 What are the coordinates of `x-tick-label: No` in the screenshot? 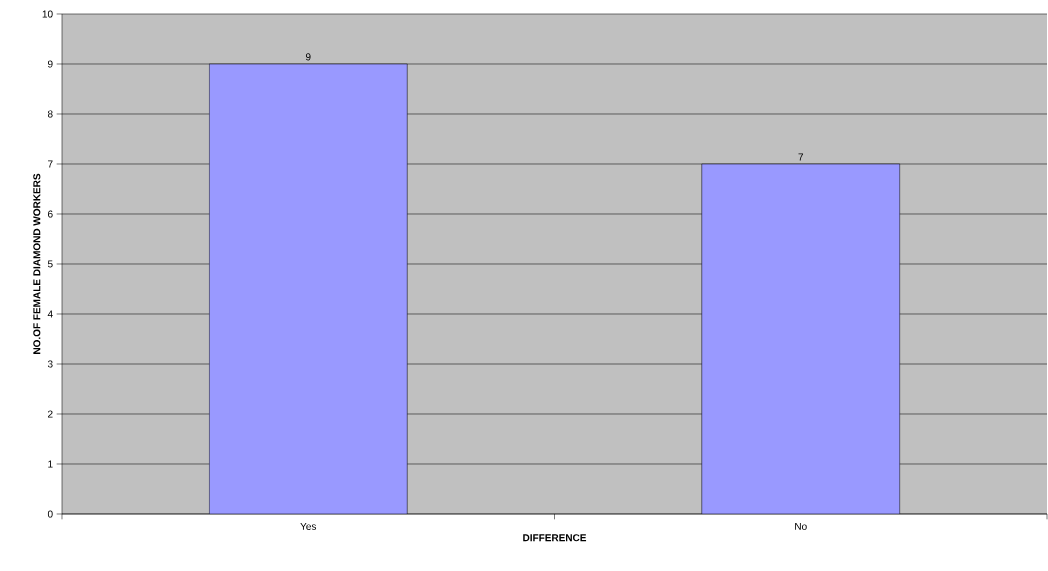 It's located at (801, 526).